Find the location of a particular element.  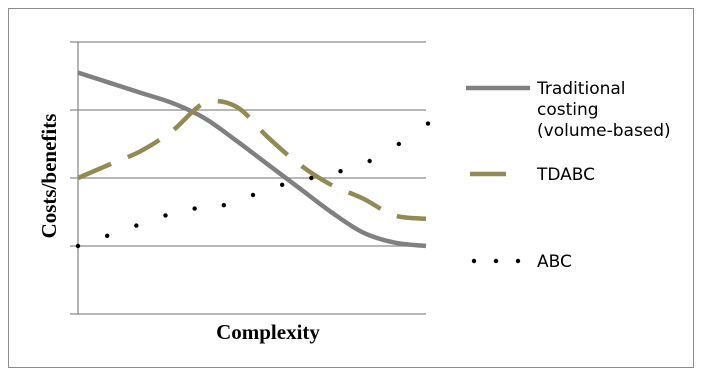

legend-label-line: TDABC is located at coordinates (565, 175).